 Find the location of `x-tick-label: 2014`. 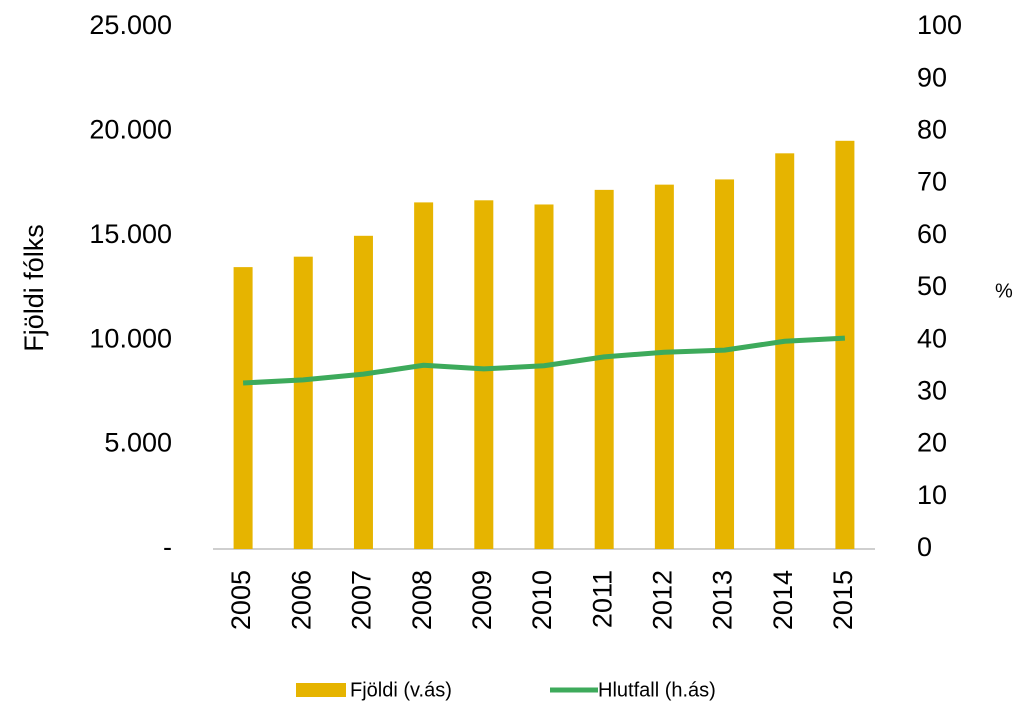

x-tick-label: 2014 is located at coordinates (783, 600).